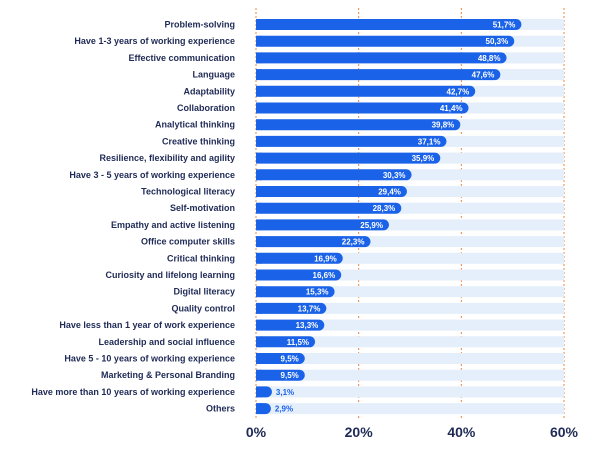 This screenshot has width=600, height=454. I want to click on data-label: 3,1%, so click(285, 392).